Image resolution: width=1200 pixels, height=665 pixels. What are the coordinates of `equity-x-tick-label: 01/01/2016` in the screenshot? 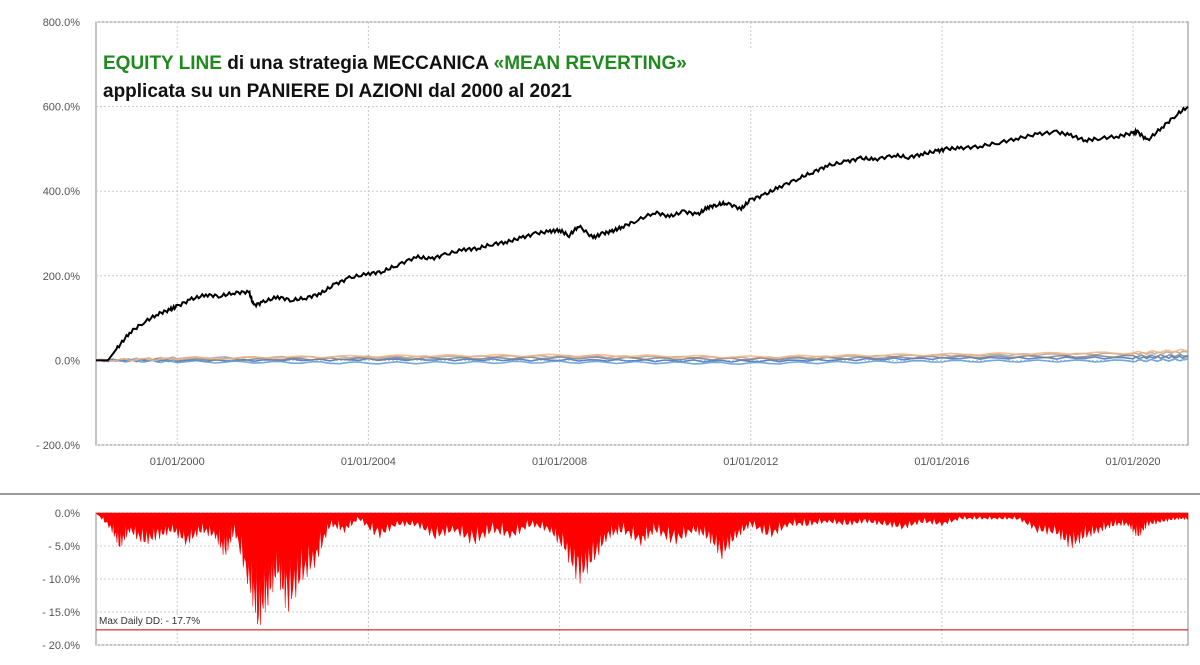 It's located at (941, 462).